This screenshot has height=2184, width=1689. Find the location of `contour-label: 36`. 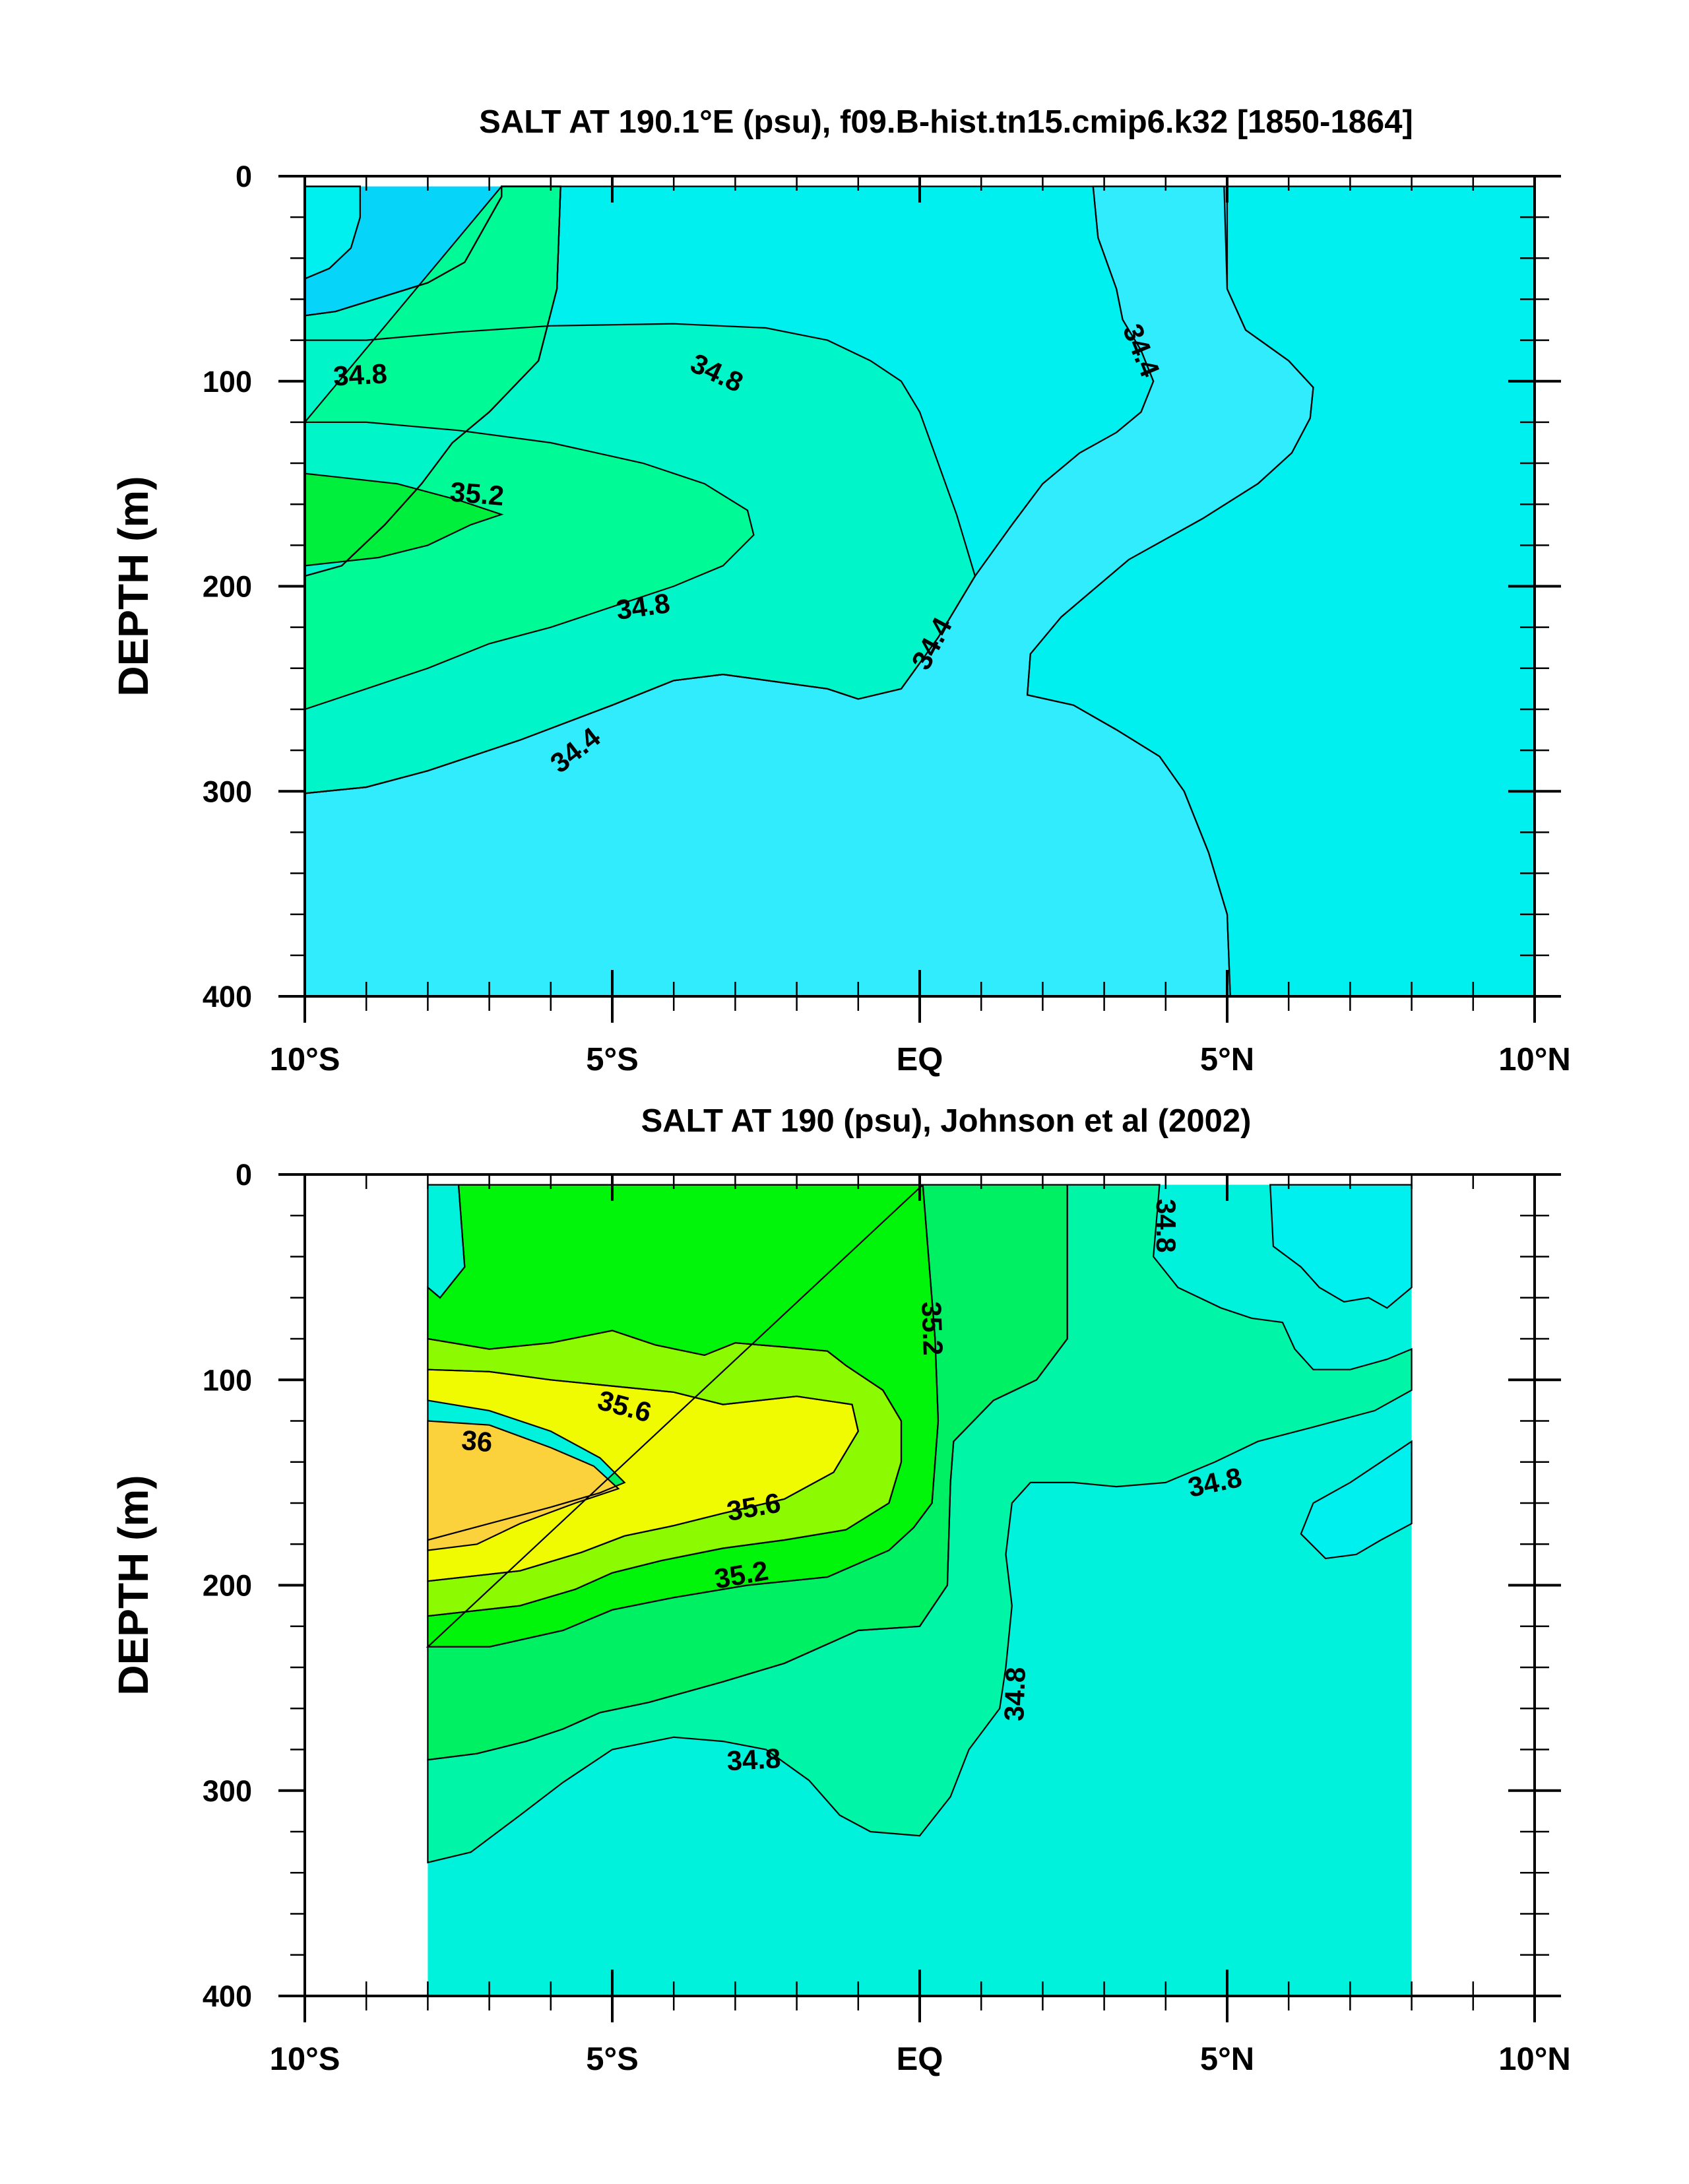

contour-label: 36 is located at coordinates (477, 1441).